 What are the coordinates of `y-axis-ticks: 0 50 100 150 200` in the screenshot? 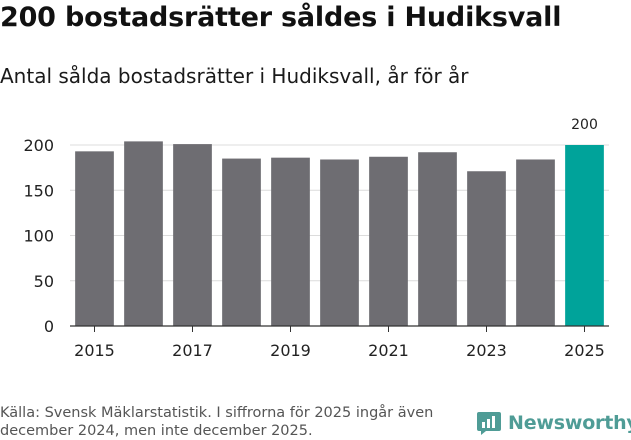 It's located at (38, 236).